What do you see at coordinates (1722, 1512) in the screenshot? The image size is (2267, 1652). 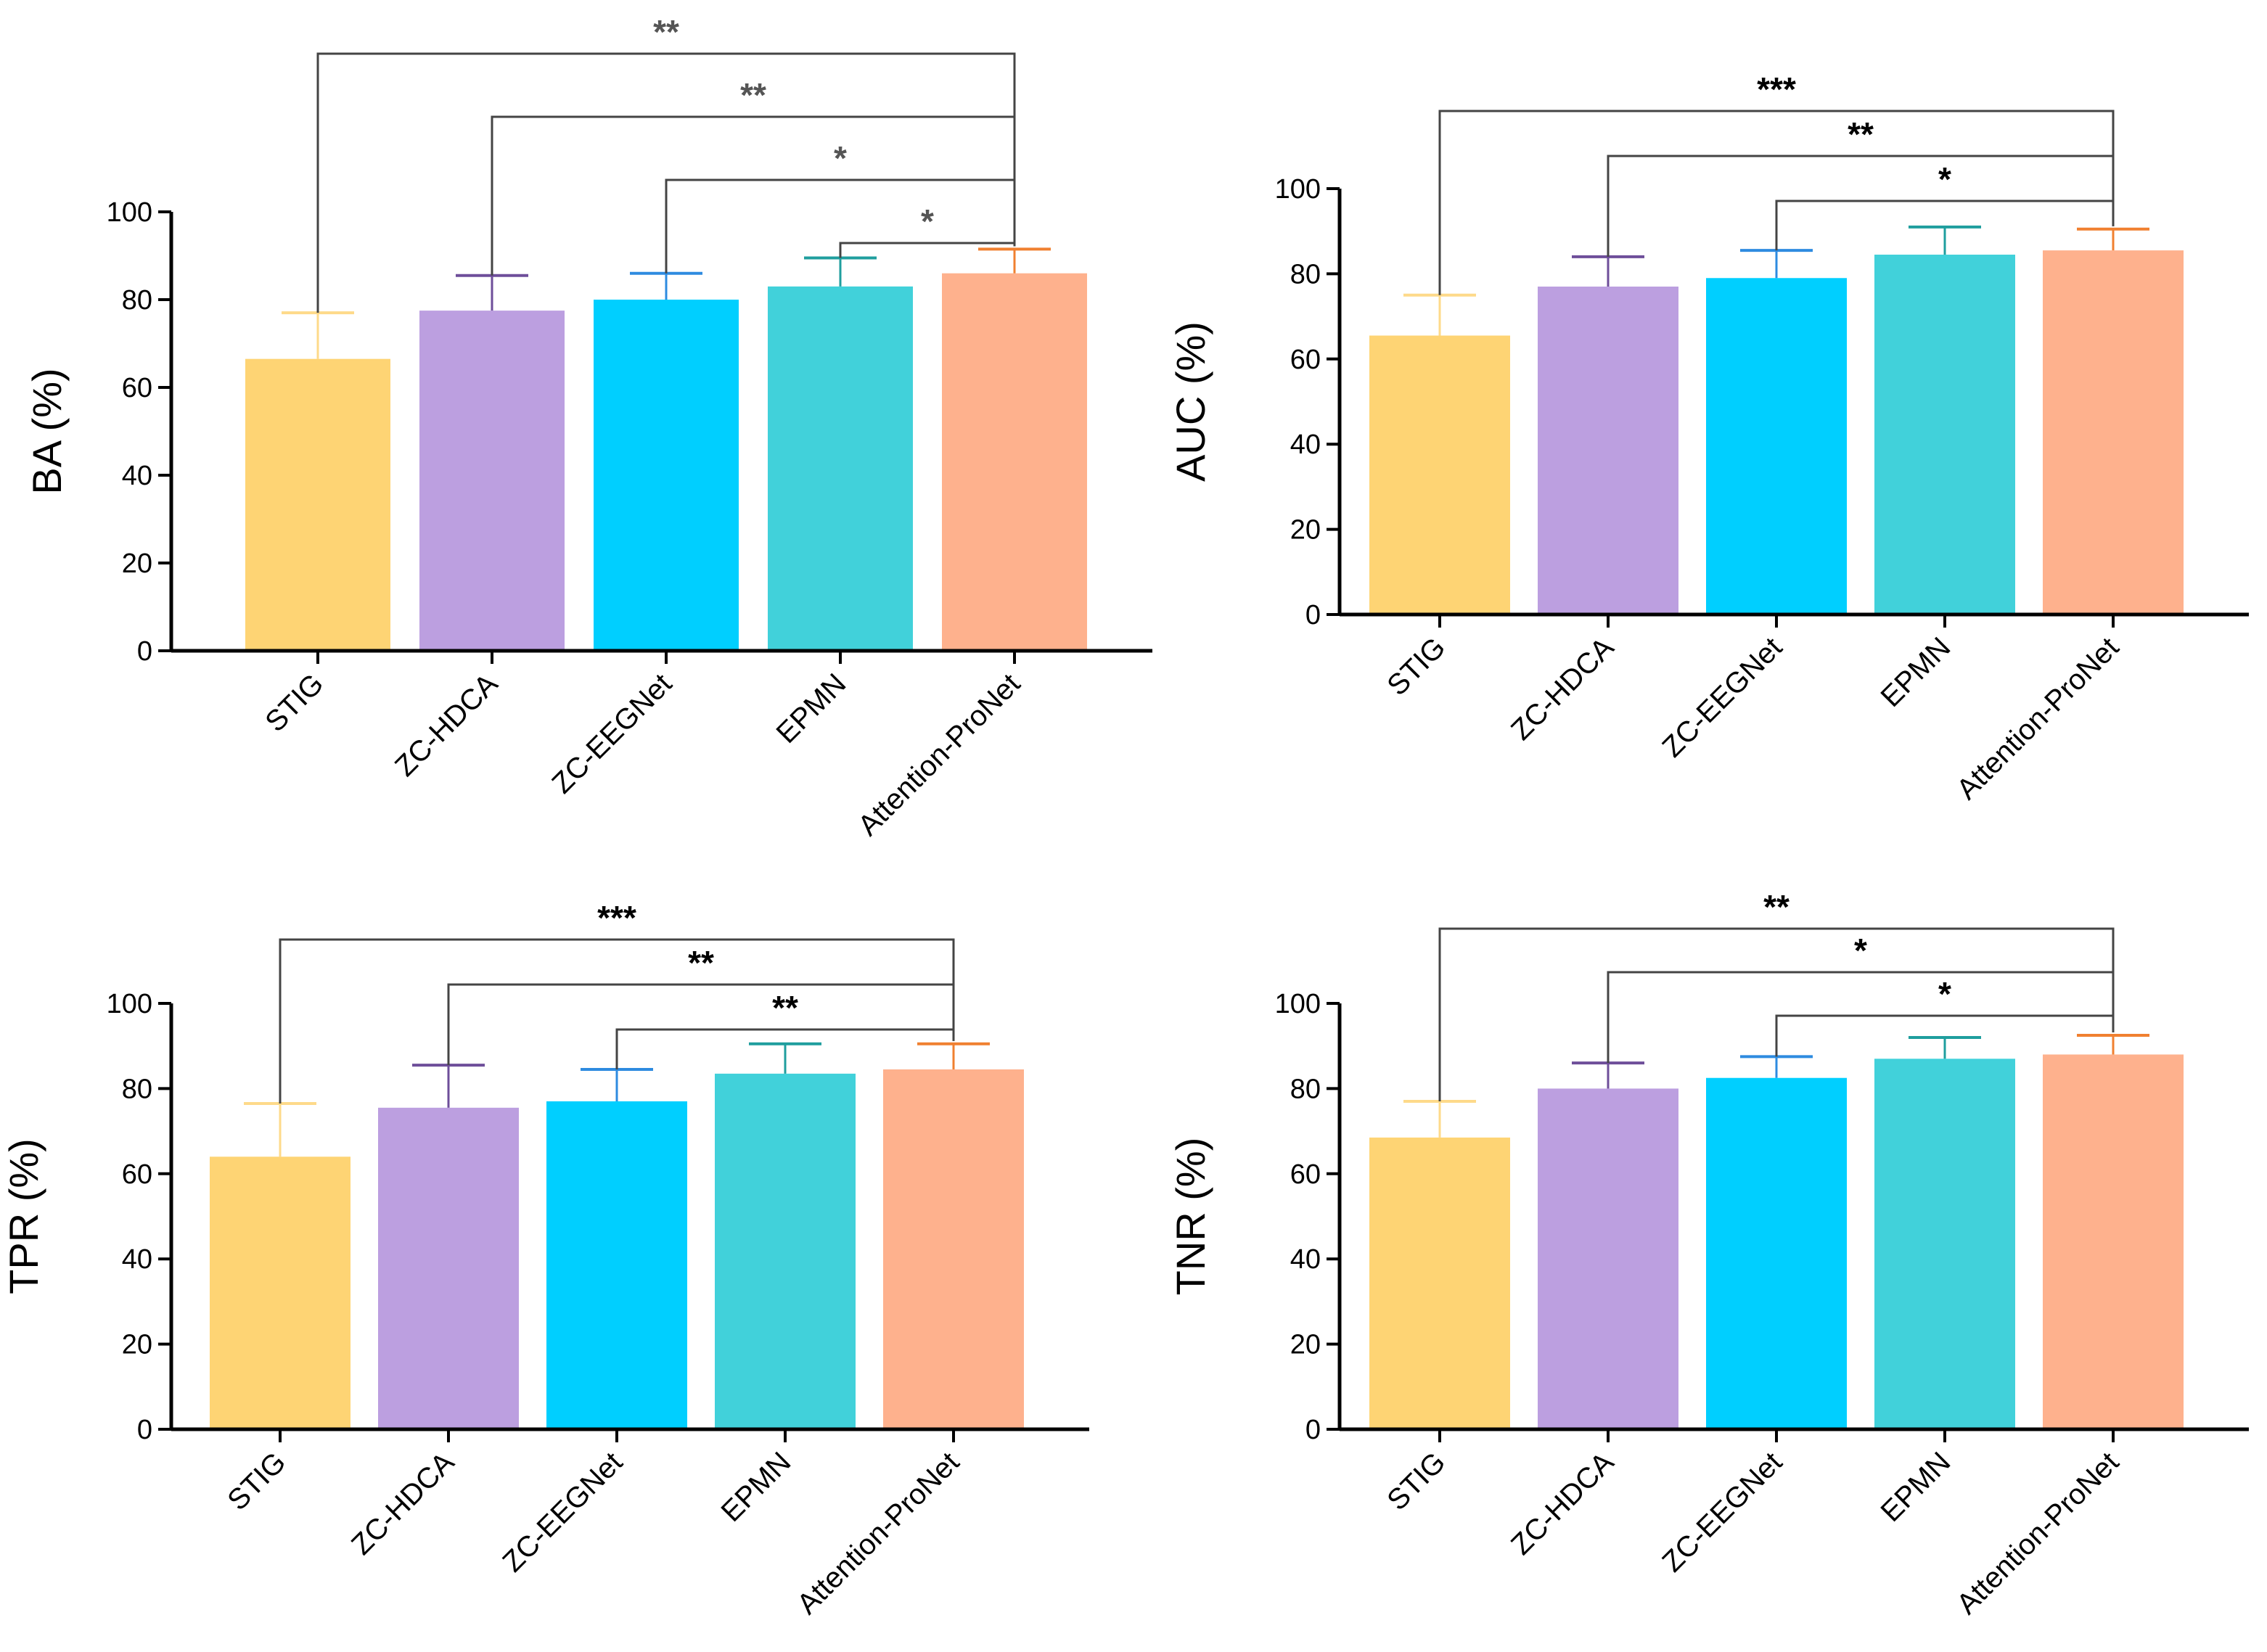 I see `panel-4-x-tick-label-zc-eegnet: ZC-EEGNet` at bounding box center [1722, 1512].